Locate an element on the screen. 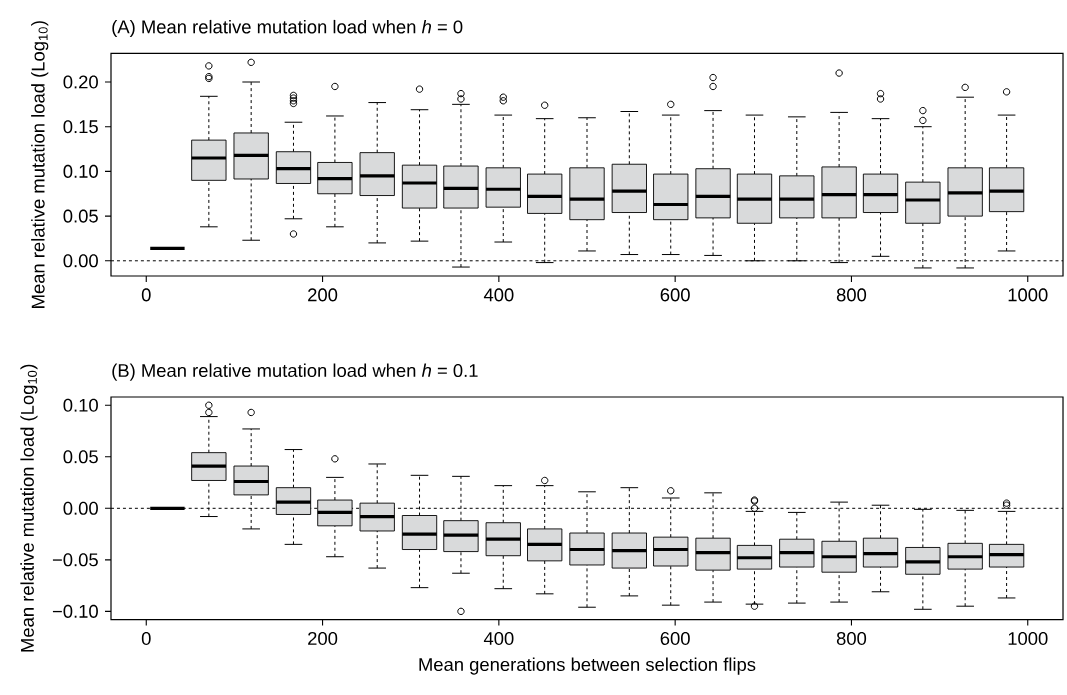 The height and width of the screenshot is (695, 1067). y-tick-label: 0.20 is located at coordinates (80, 82).